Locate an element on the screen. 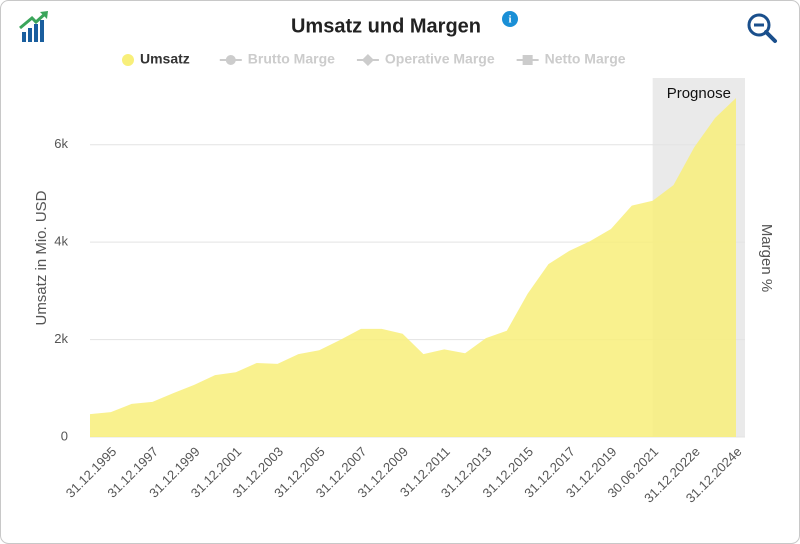 The image size is (800, 544). info-icon: i is located at coordinates (510, 19).